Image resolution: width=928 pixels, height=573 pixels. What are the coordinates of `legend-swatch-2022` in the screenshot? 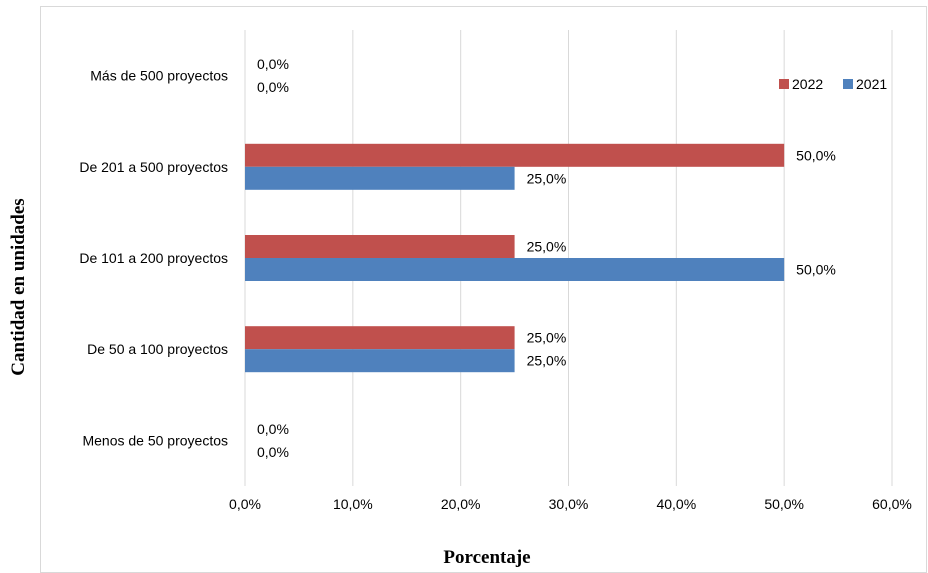 It's located at (784, 84).